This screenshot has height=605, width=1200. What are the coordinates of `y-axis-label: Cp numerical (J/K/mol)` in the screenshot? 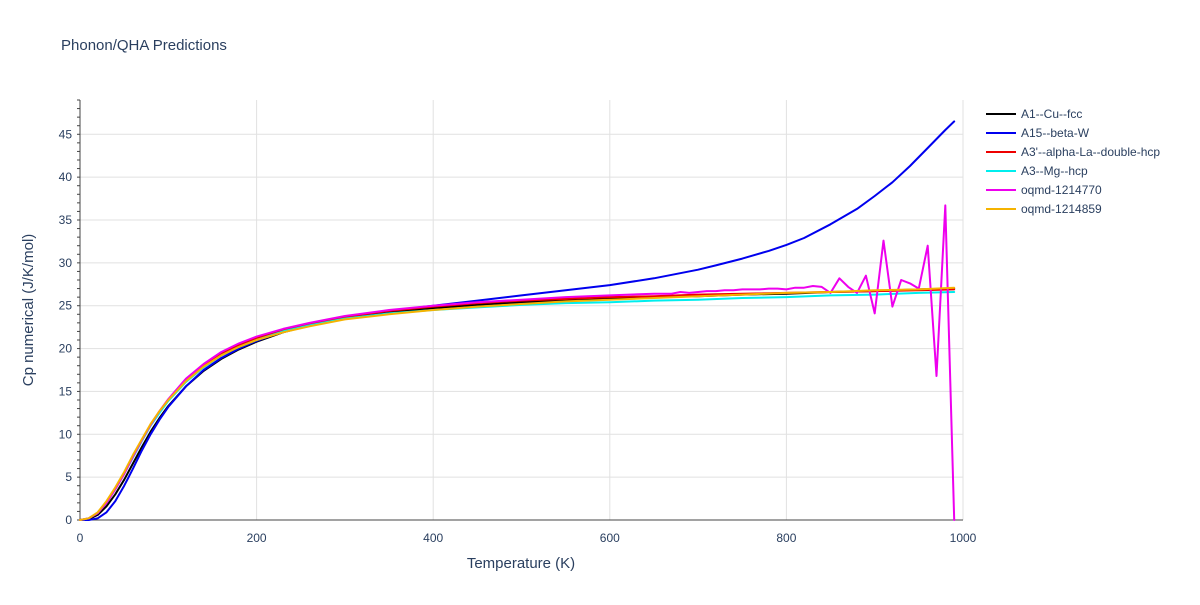 It's located at (28, 310).